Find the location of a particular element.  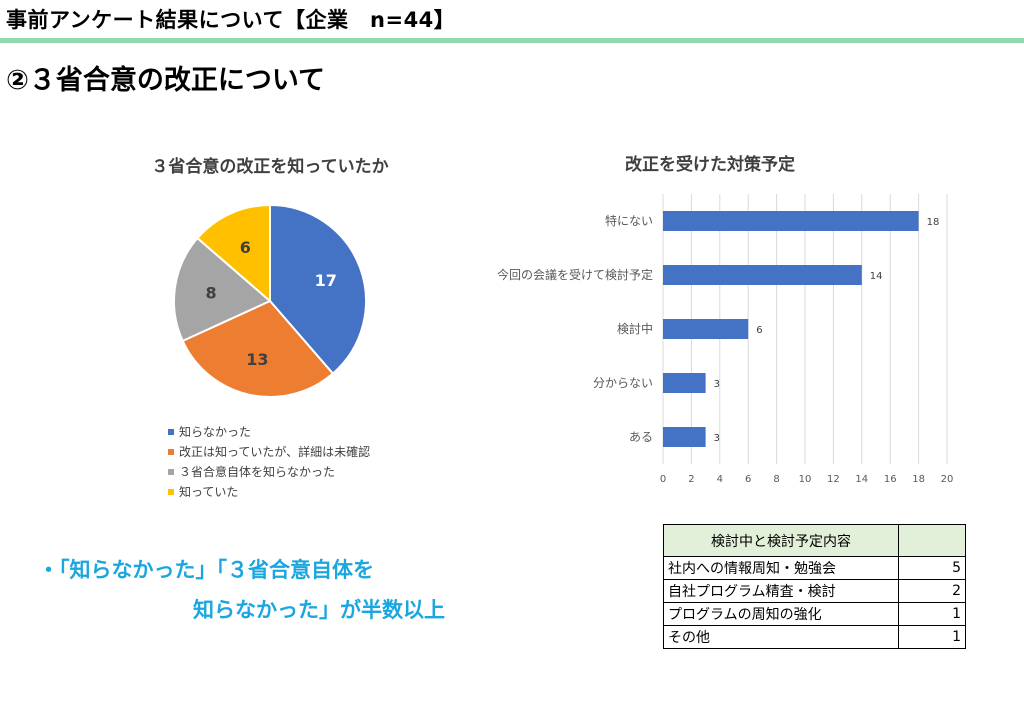

table-cell-label: 自社プログラム精査・検討 is located at coordinates (781, 591).